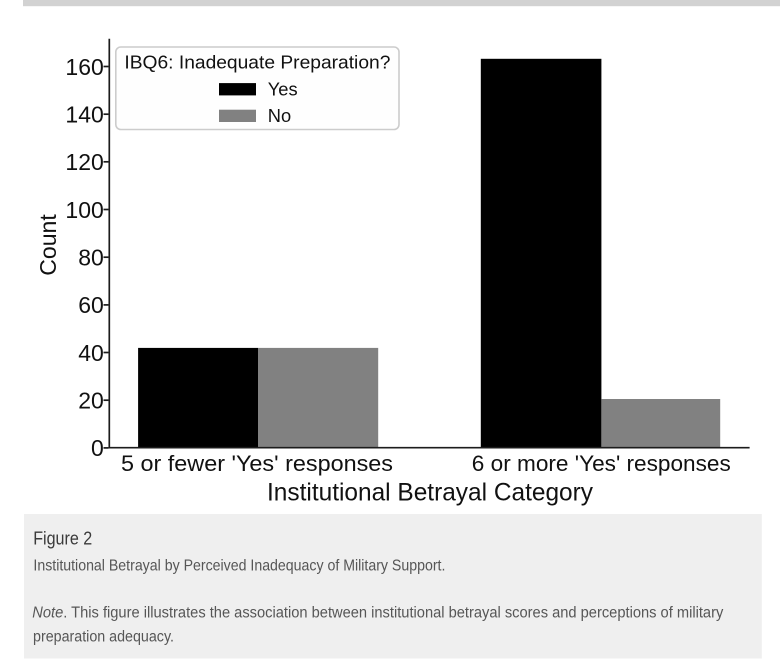 The image size is (780, 667). I want to click on svg-text: IBQ6: Inadequate Preparation?, so click(257, 62).